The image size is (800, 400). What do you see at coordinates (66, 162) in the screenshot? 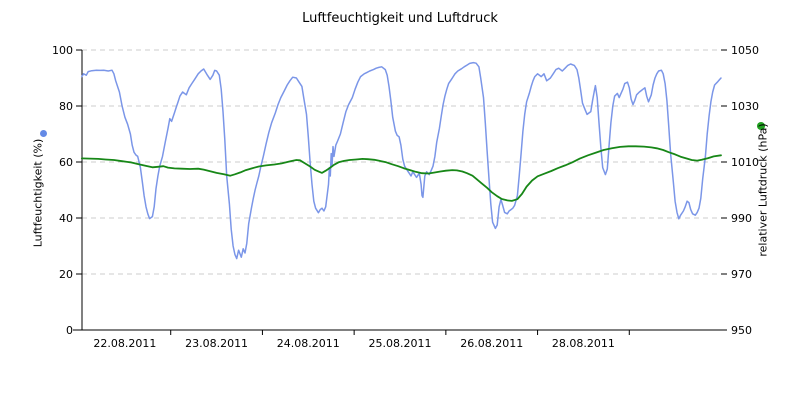
I see `svg-text: 60` at bounding box center [66, 162].